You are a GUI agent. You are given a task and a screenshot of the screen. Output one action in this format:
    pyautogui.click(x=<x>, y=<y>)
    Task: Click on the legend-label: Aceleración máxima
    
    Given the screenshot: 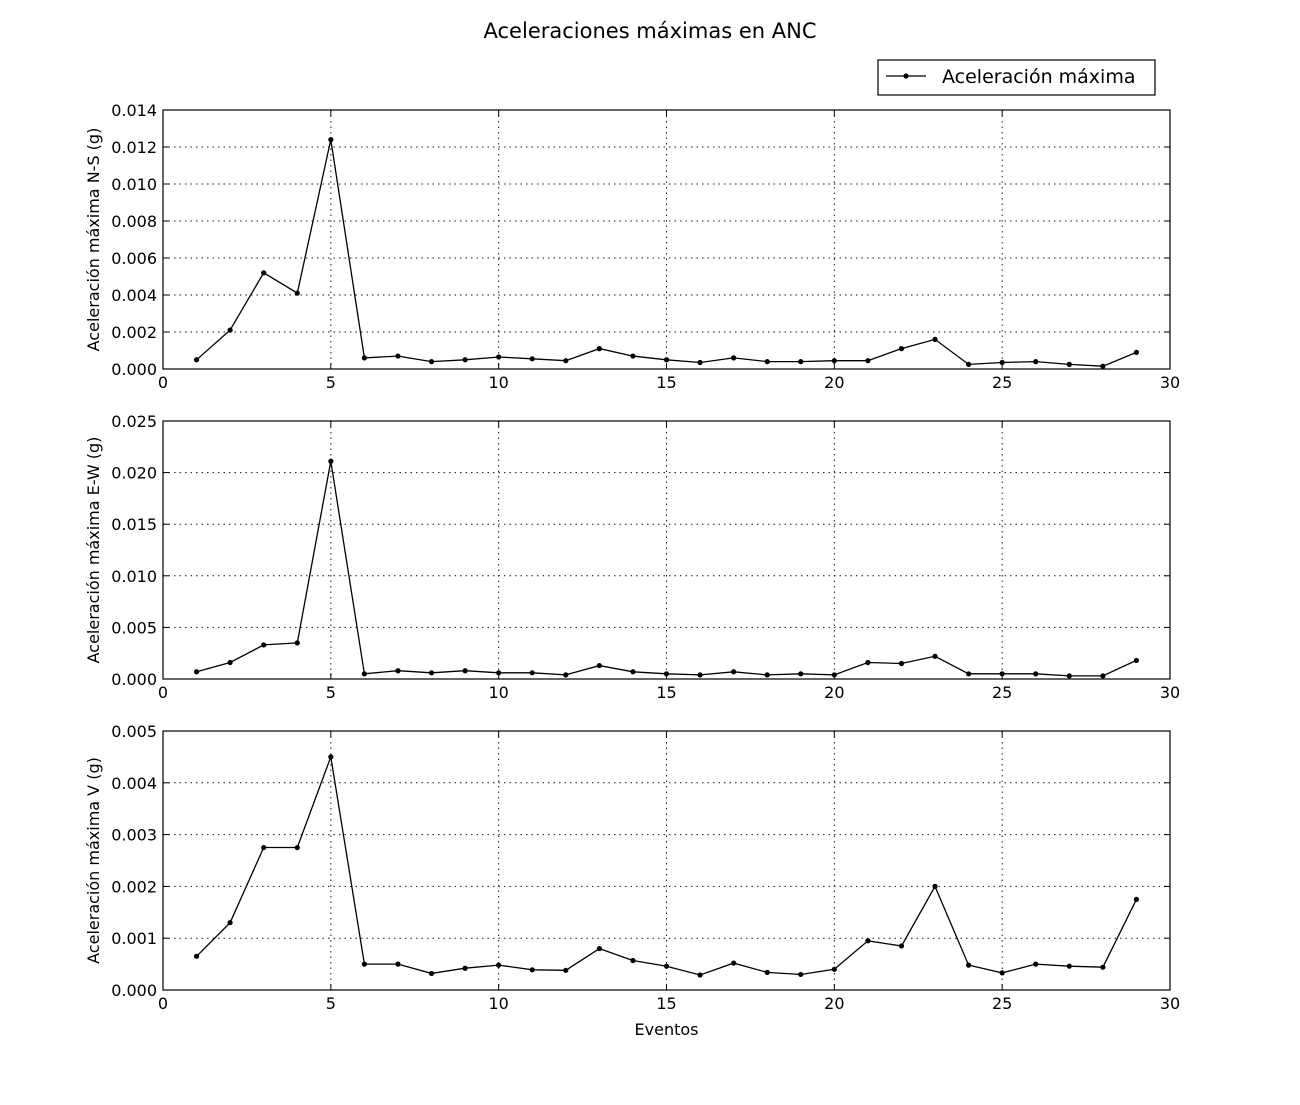 What is the action you would take?
    pyautogui.click(x=1038, y=77)
    